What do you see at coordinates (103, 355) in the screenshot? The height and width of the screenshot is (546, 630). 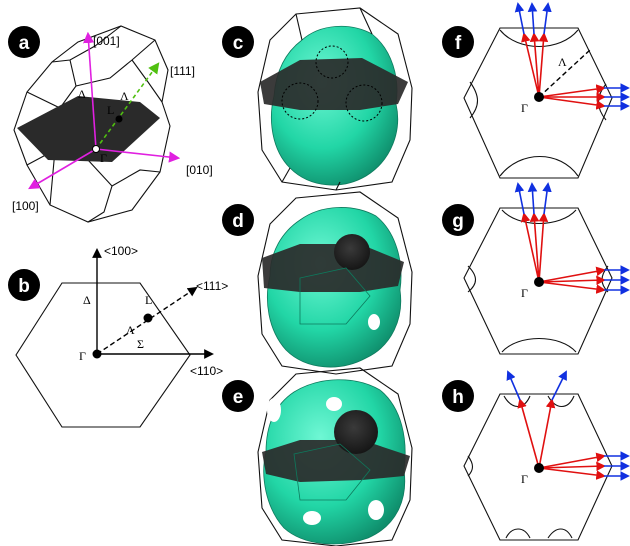 I see `hexagon-b` at bounding box center [103, 355].